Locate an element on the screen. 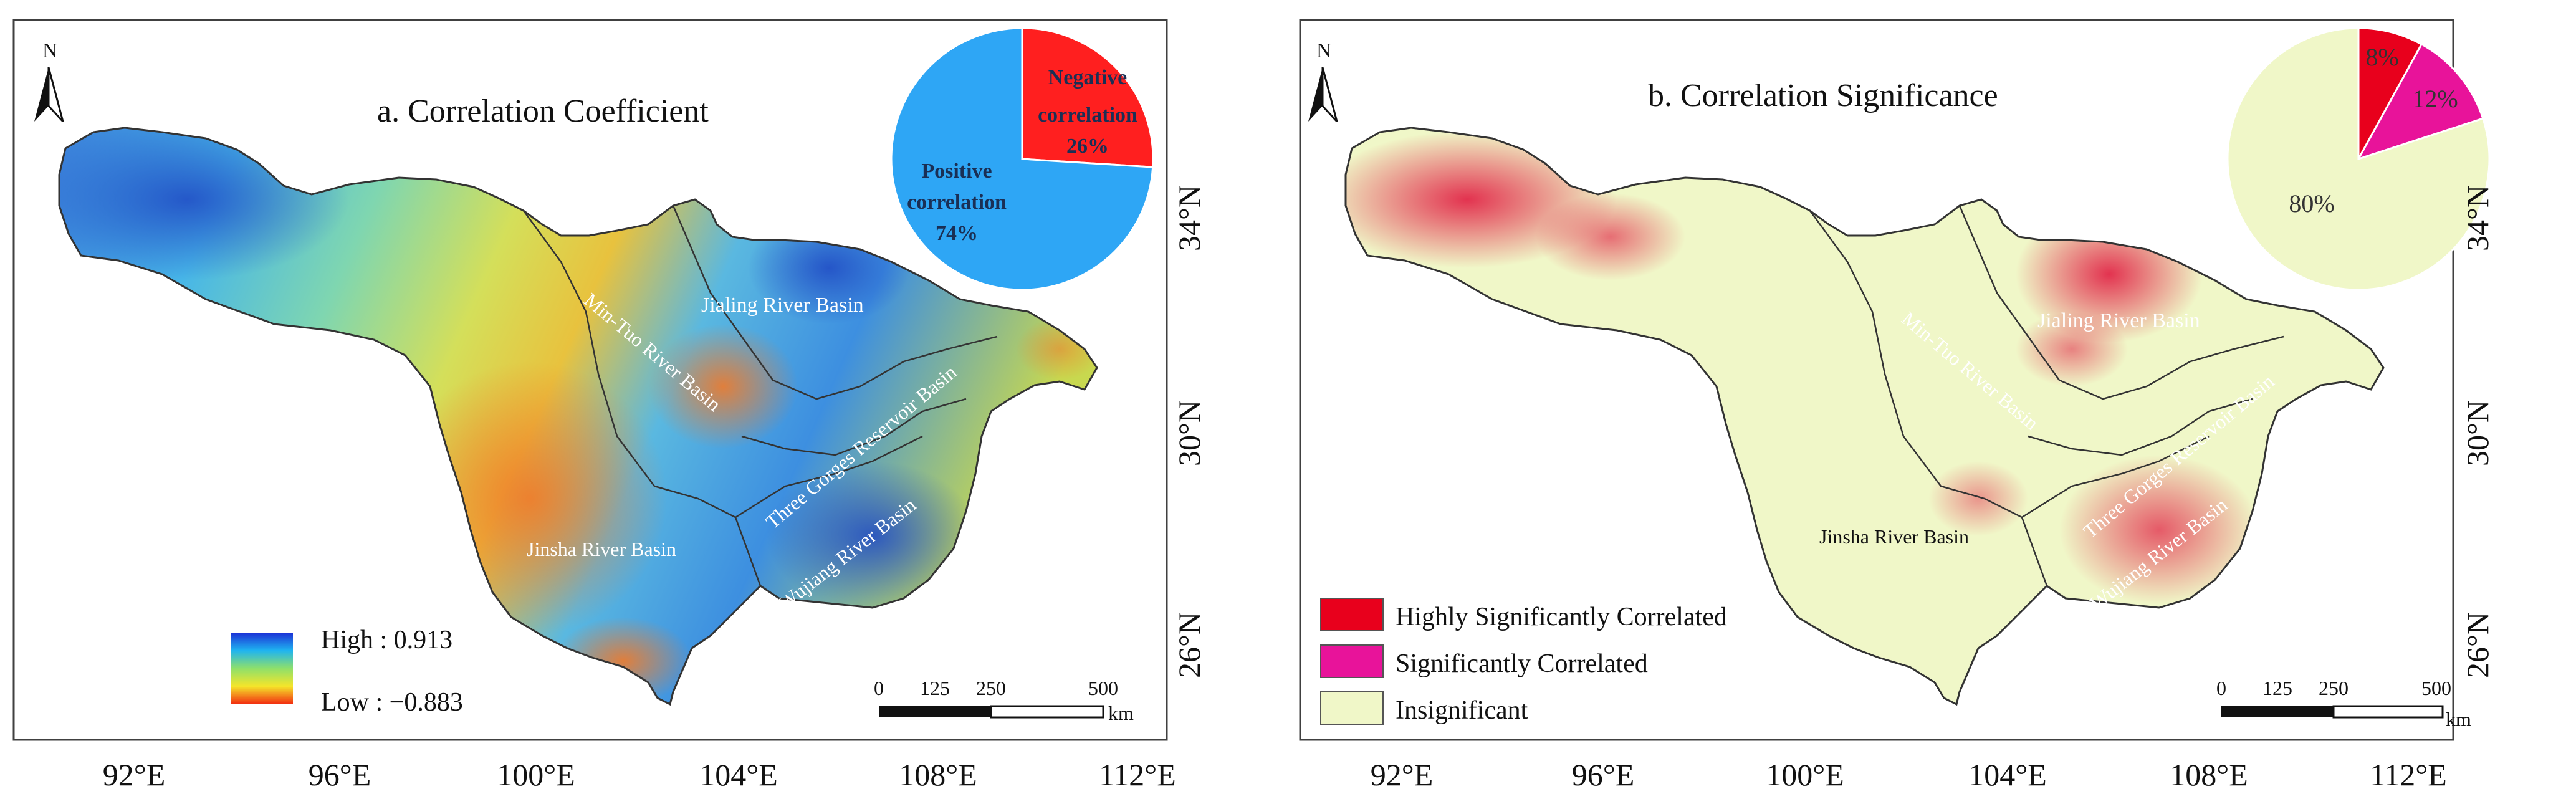  legend-swatch-insignificant is located at coordinates (1352, 708).